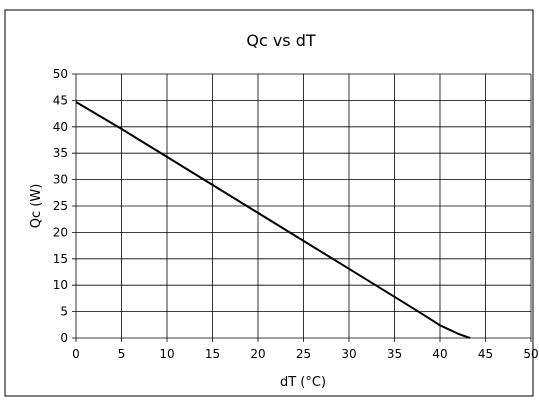 This screenshot has width=539, height=401. Describe the element at coordinates (530, 354) in the screenshot. I see `x-tick-label-50: 50` at that location.